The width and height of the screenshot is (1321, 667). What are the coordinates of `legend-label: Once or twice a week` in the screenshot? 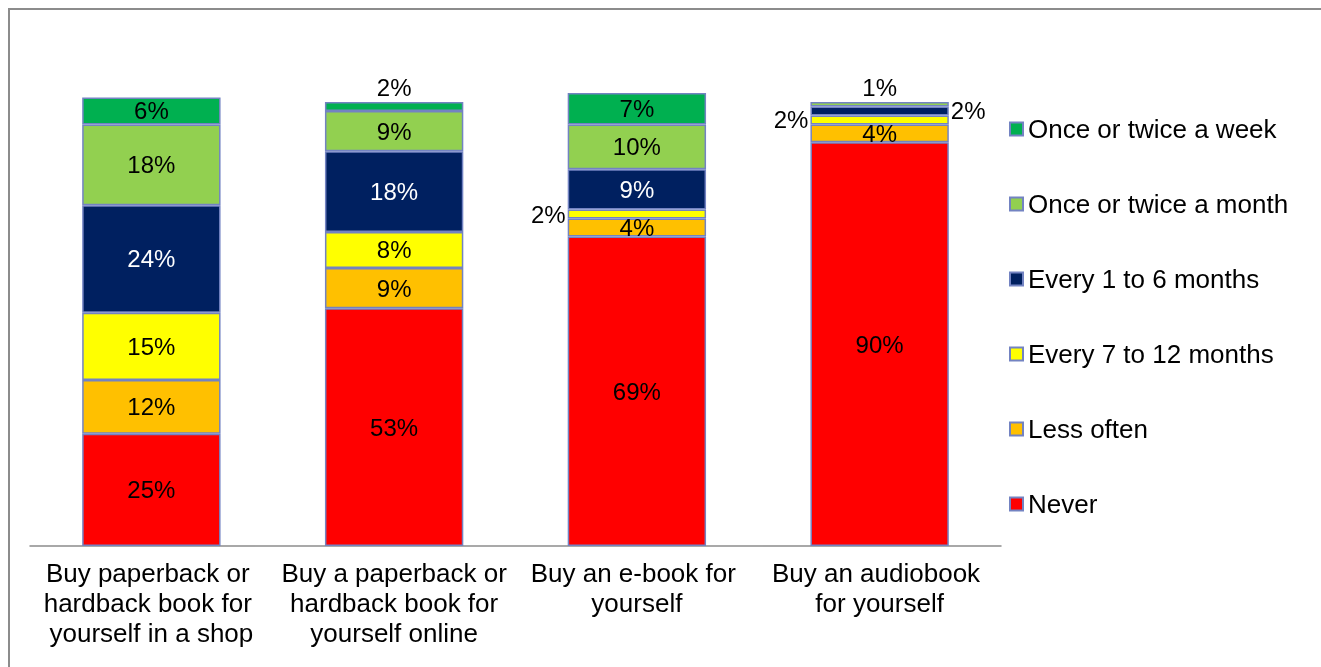 It's located at (1153, 129).